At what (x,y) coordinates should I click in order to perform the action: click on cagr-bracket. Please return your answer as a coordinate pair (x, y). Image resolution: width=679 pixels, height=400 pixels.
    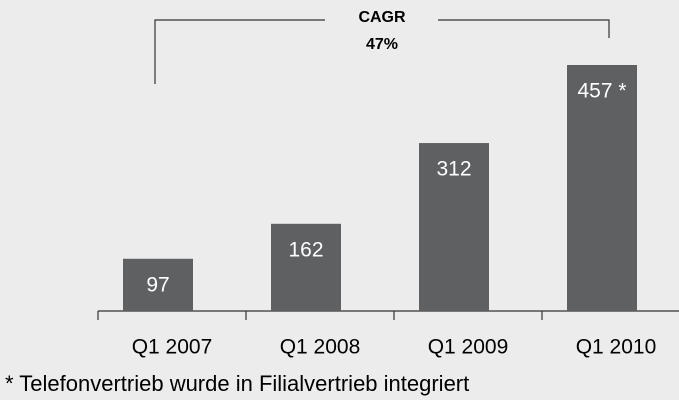
    Looking at the image, I should click on (382, 51).